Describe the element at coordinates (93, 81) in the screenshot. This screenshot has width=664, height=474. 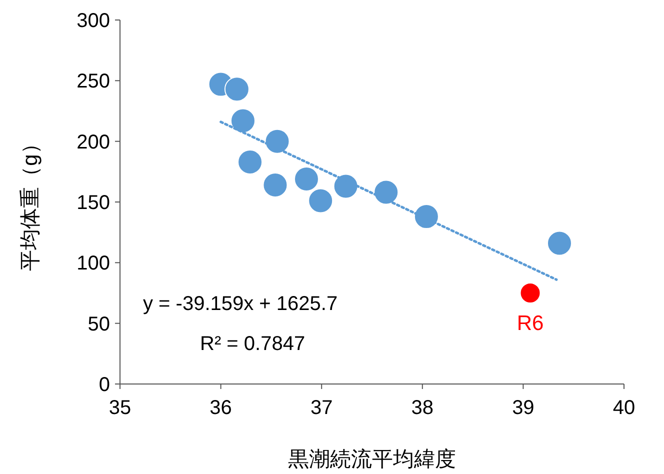
I see `y-tick-label: 250` at that location.